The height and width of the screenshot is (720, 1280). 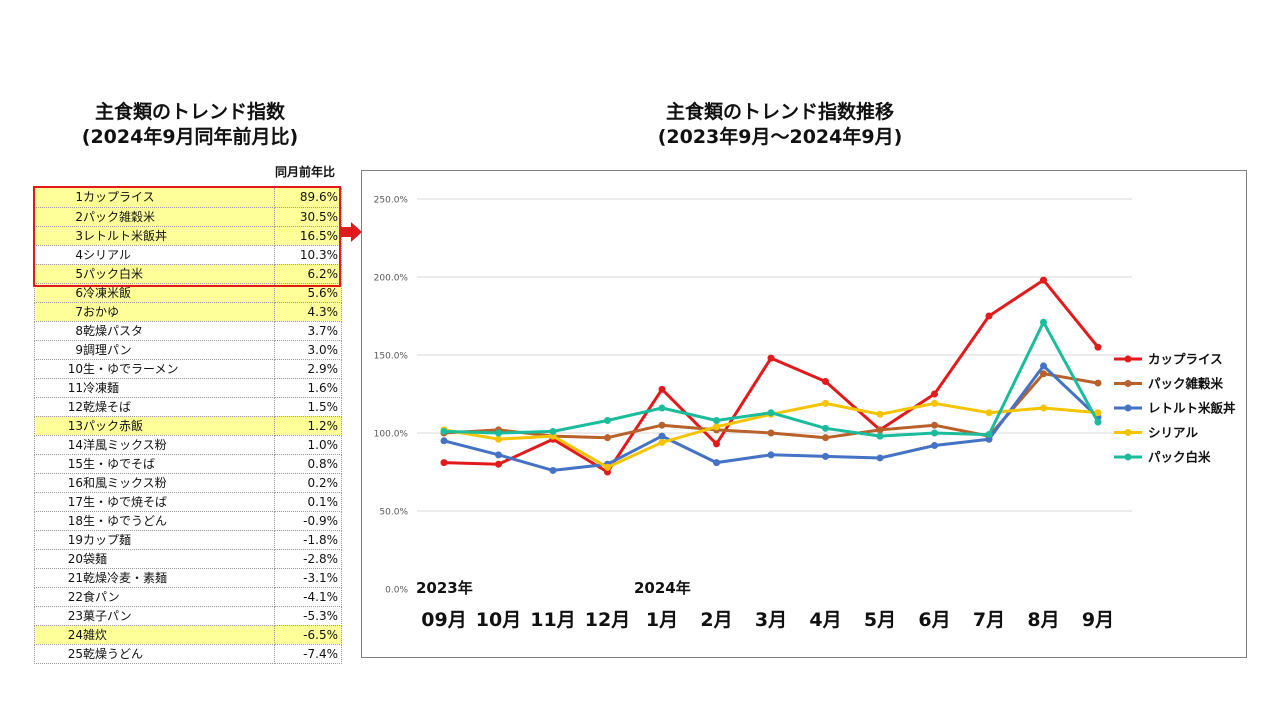 What do you see at coordinates (662, 588) in the screenshot?
I see `year-label: 2024年` at bounding box center [662, 588].